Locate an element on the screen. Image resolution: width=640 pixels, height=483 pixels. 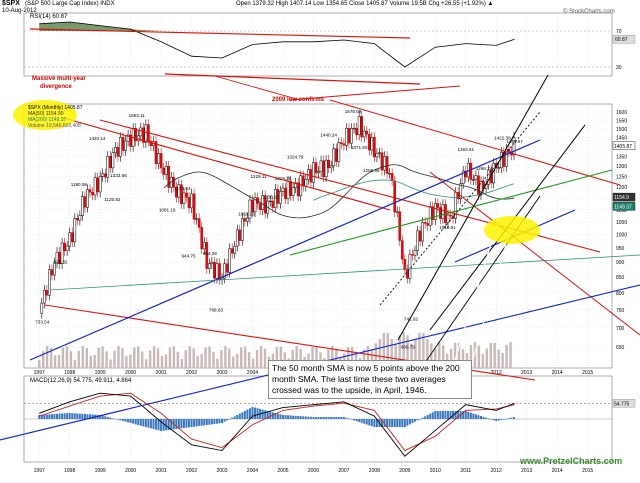
price-x-tick-label: 2003 is located at coordinates (221, 373).